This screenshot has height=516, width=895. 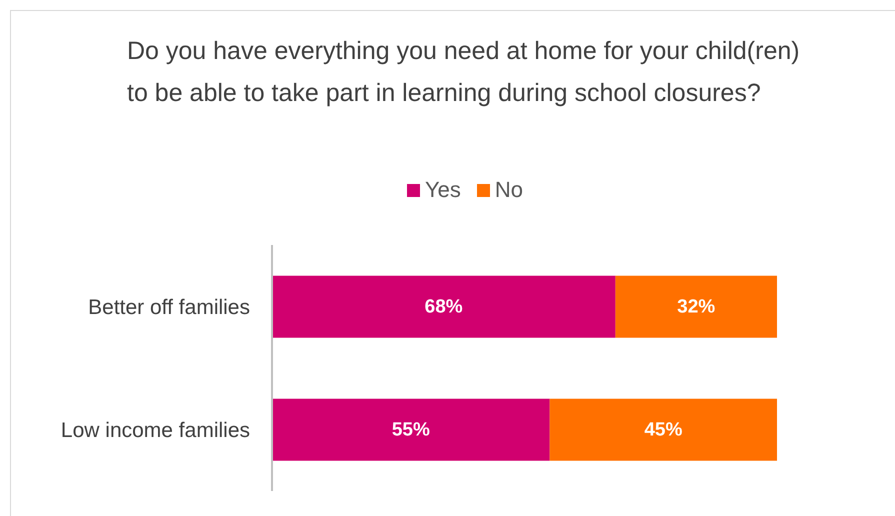 What do you see at coordinates (155, 430) in the screenshot?
I see `y-tick-label: Low income families` at bounding box center [155, 430].